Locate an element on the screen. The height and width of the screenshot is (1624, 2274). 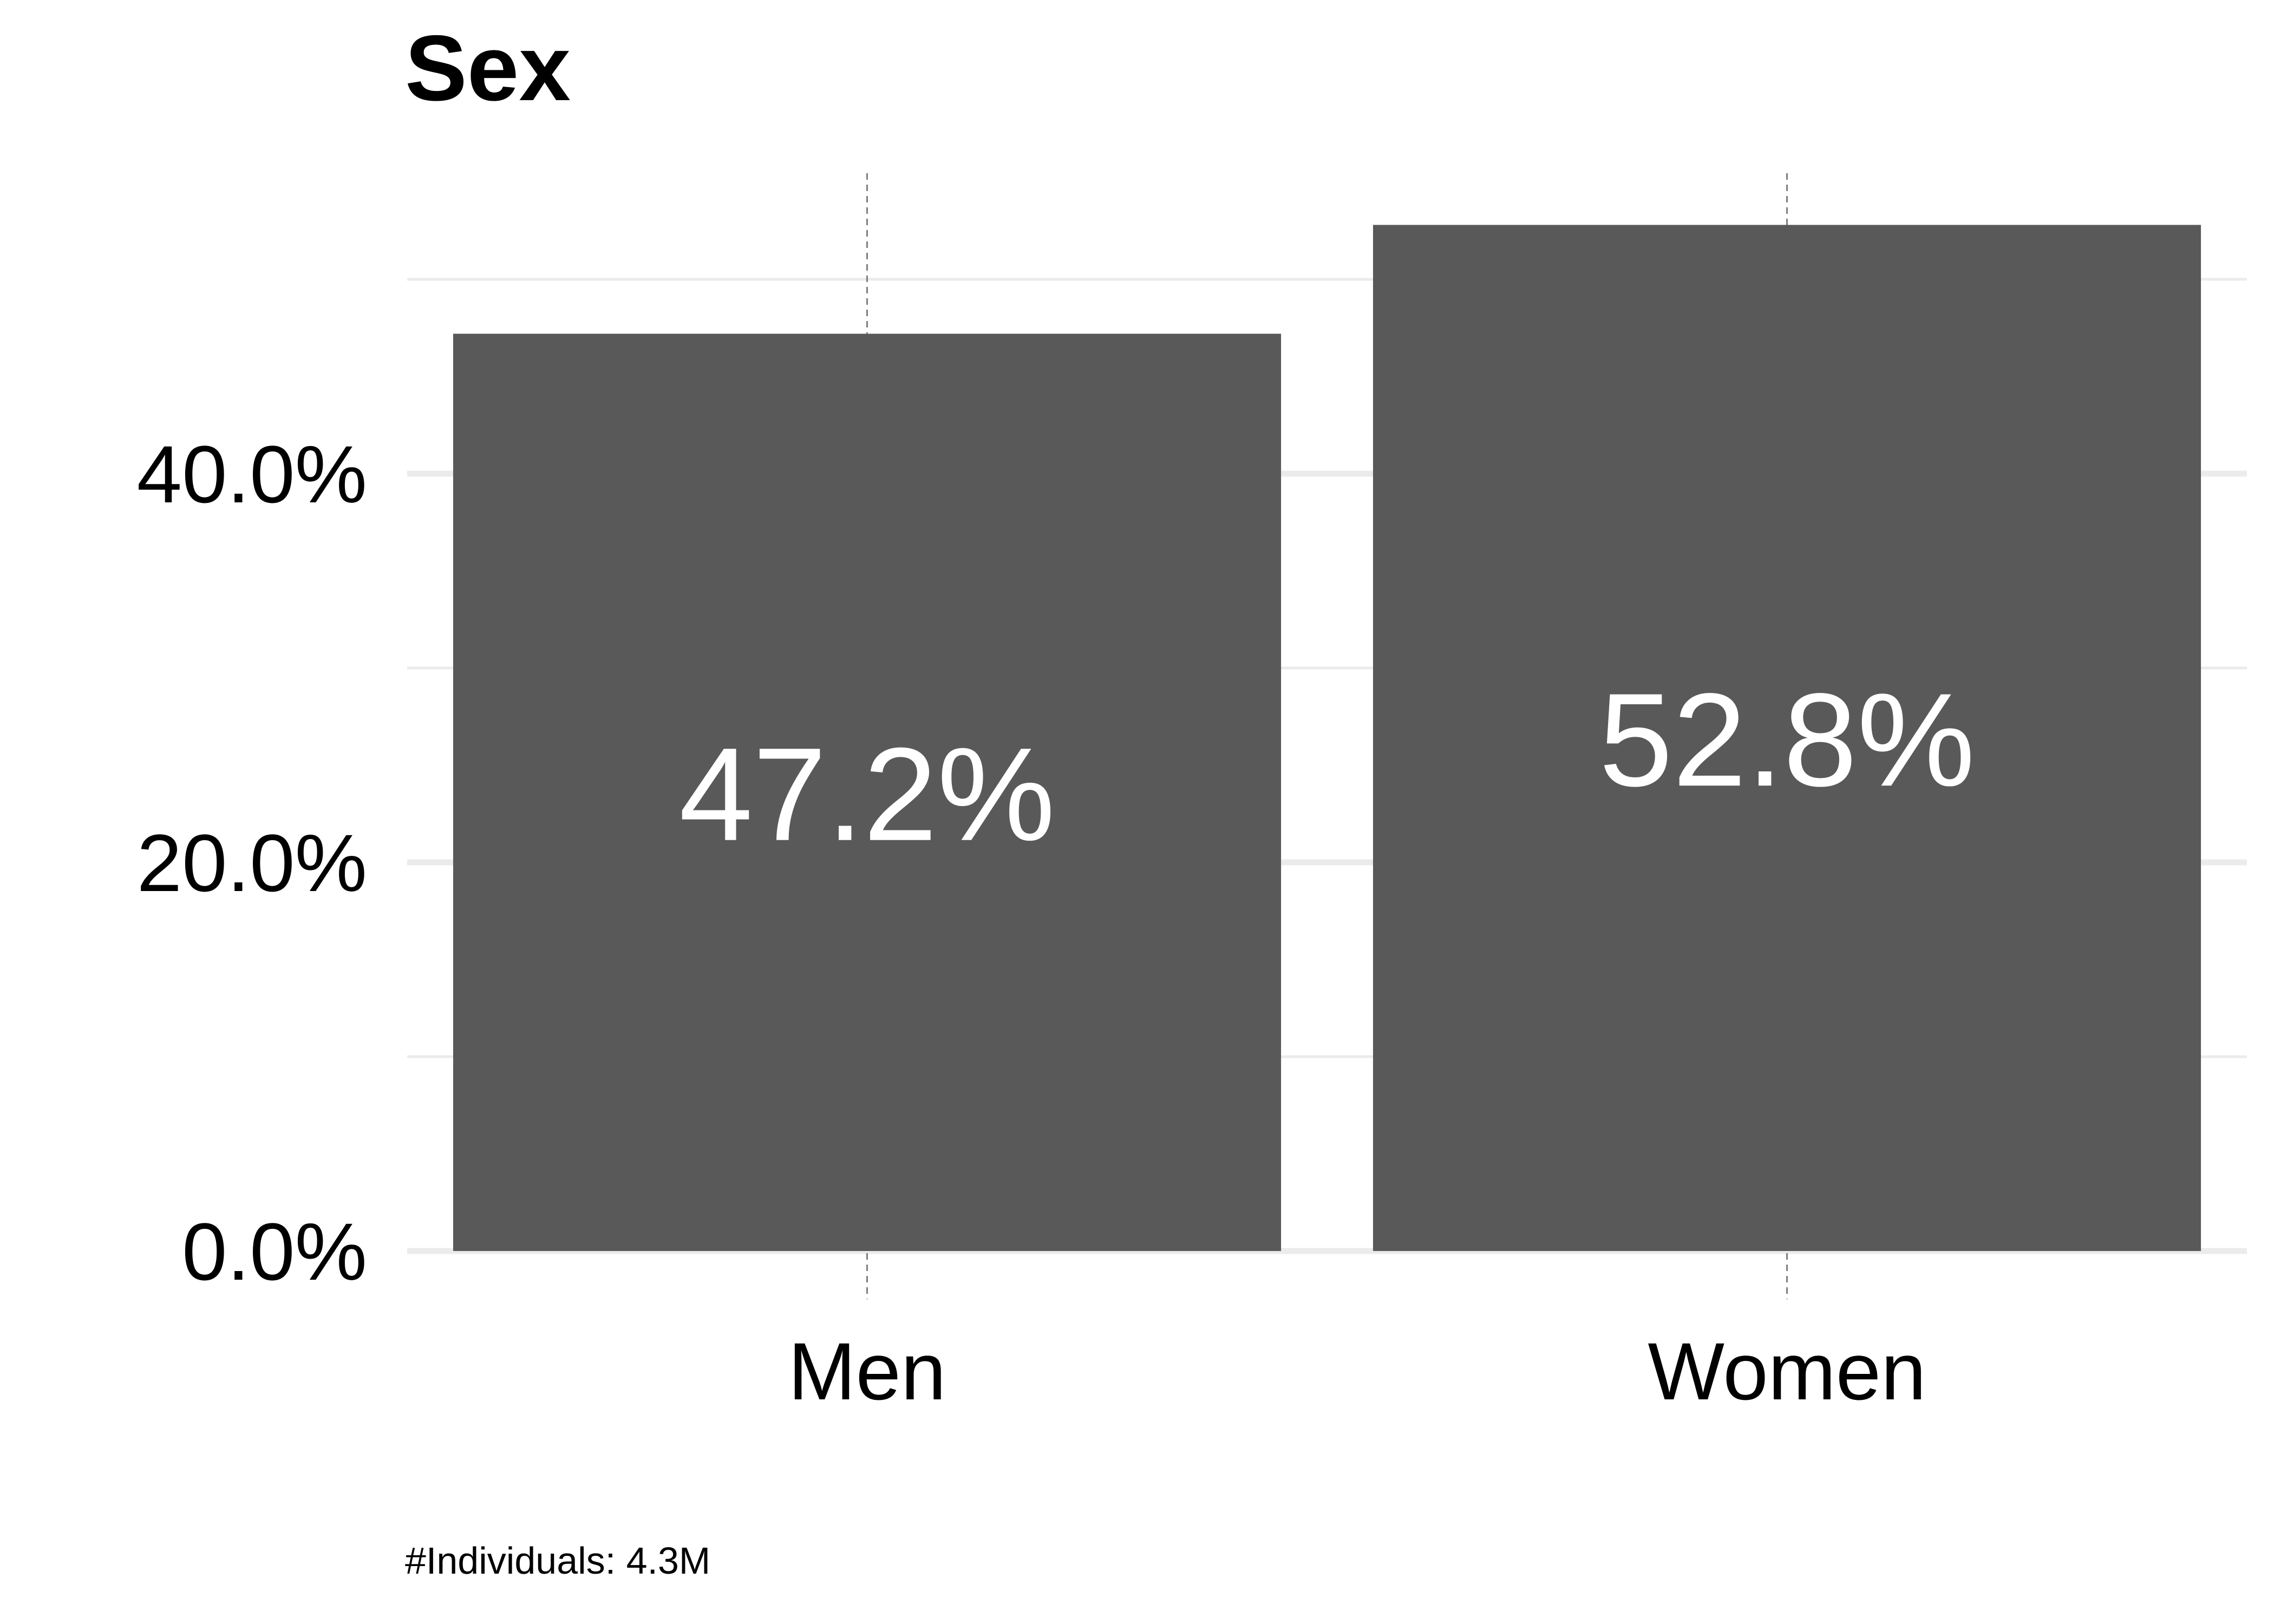
y-tick-label: 40.0% is located at coordinates (252, 475).